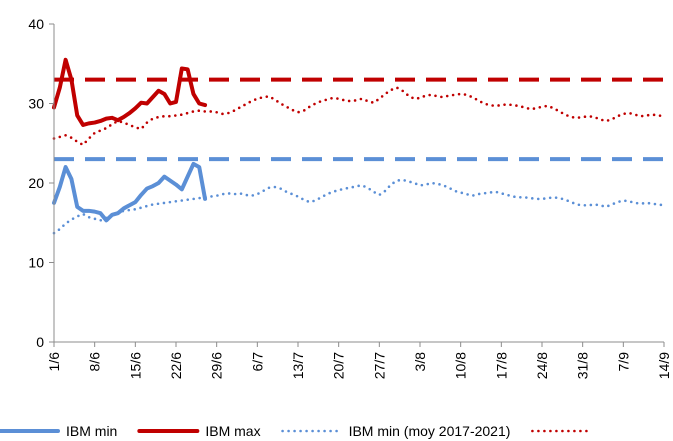 The image size is (673, 441). I want to click on x-tick-label: 6/7, so click(257, 362).